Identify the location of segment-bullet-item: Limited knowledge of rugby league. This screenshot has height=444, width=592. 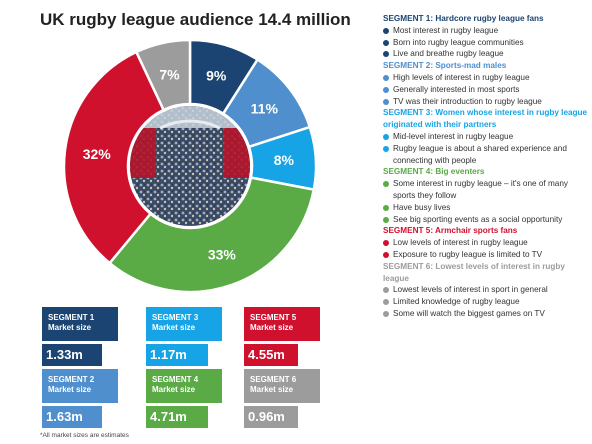
(485, 302).